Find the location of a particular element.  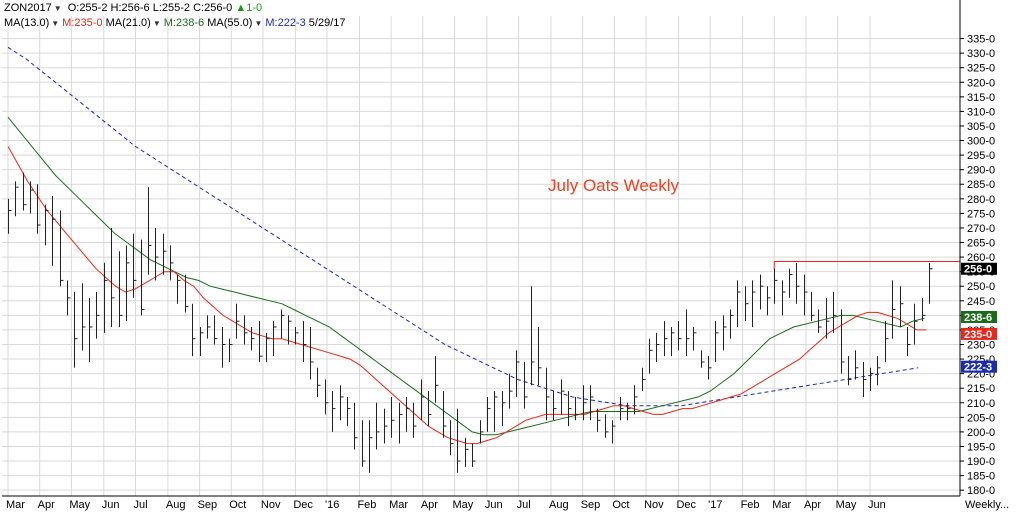

ma13-label: MA(13.0) is located at coordinates (27, 23).